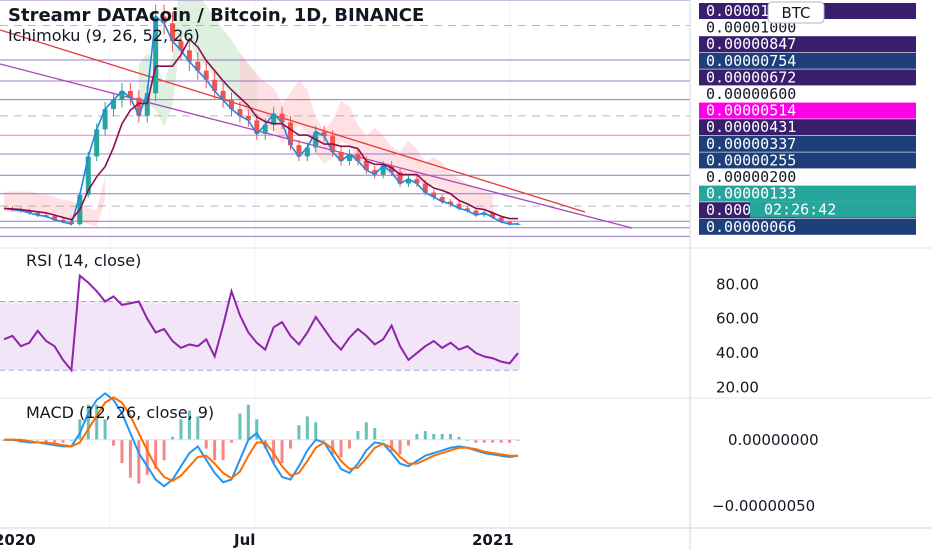 The image size is (932, 550). Describe the element at coordinates (466, 538) in the screenshot. I see `time-axis: 2020 Jul 2021` at that location.